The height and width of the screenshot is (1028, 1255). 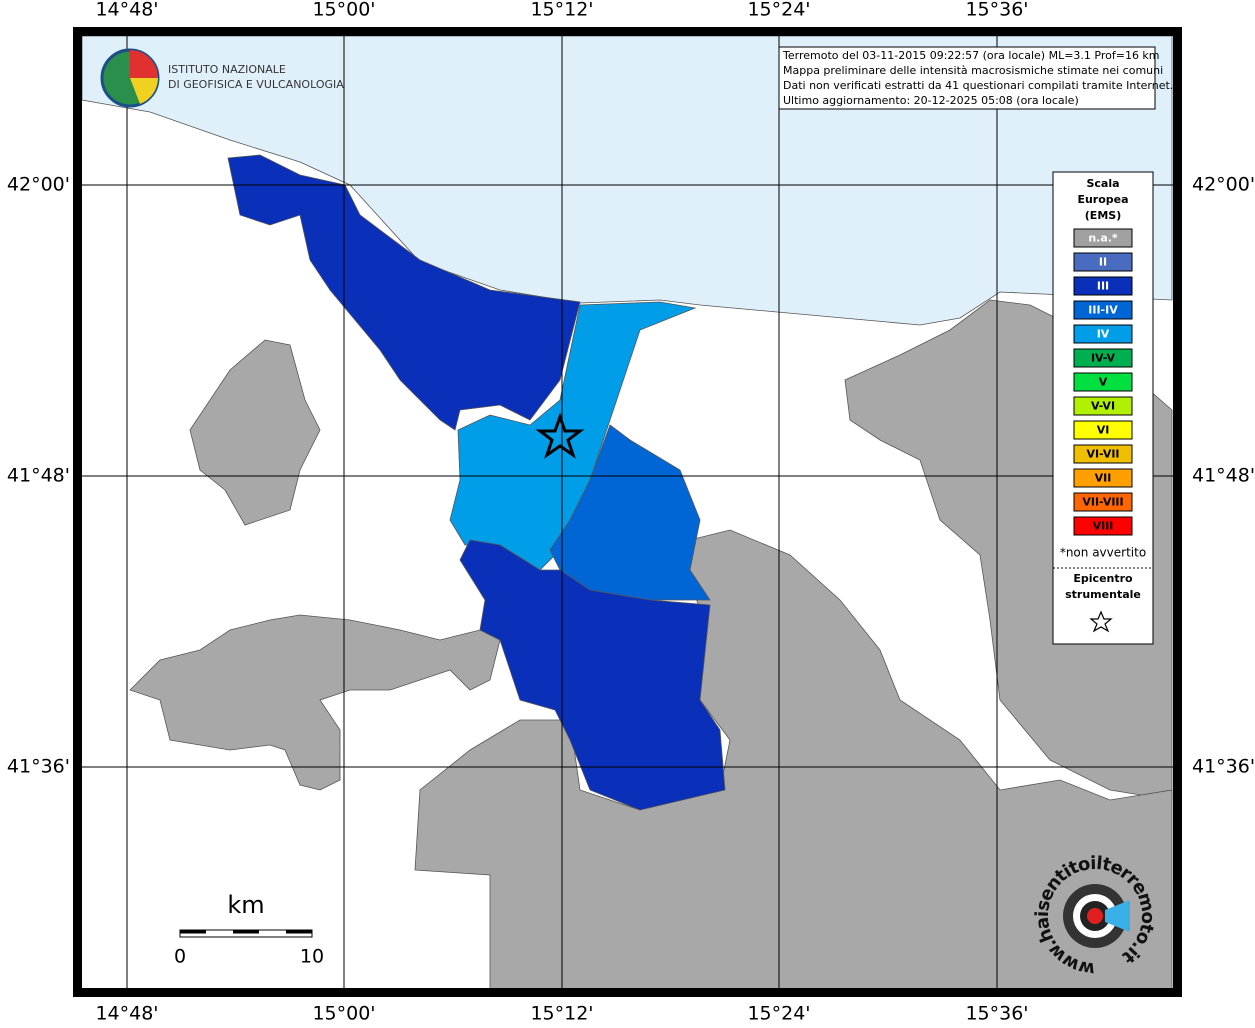 I want to click on scale-bar: km 0 10, so click(x=249, y=929).